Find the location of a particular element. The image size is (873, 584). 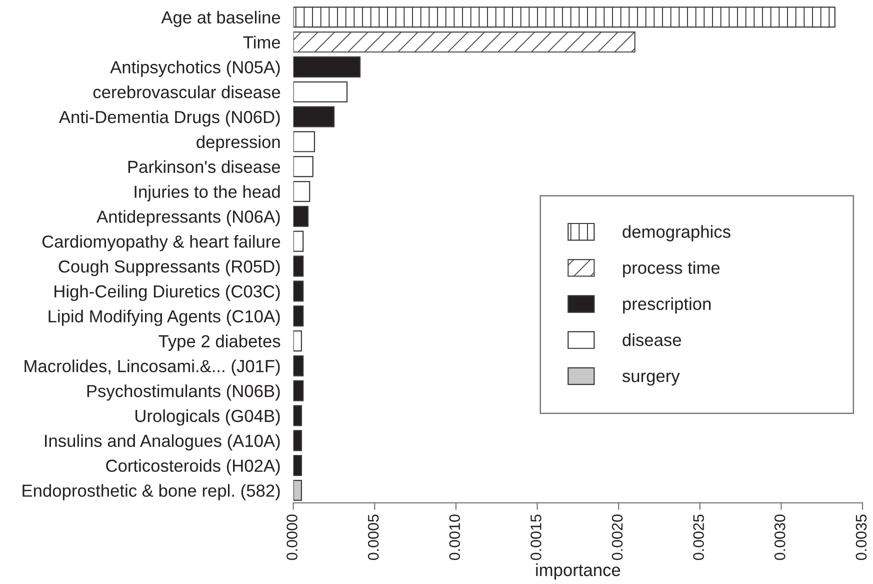

x-axis-title: importance is located at coordinates (578, 571).